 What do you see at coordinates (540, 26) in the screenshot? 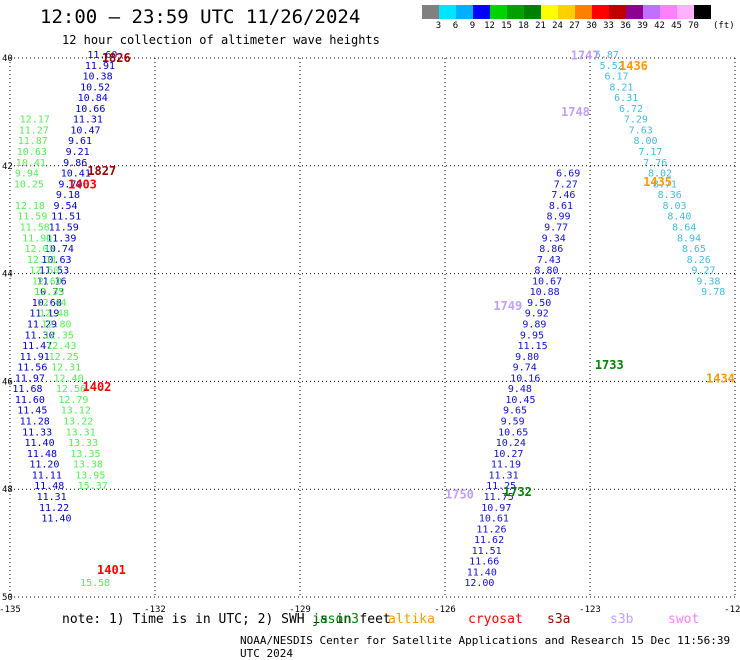
I see `colorbar-label: 21` at bounding box center [540, 26].